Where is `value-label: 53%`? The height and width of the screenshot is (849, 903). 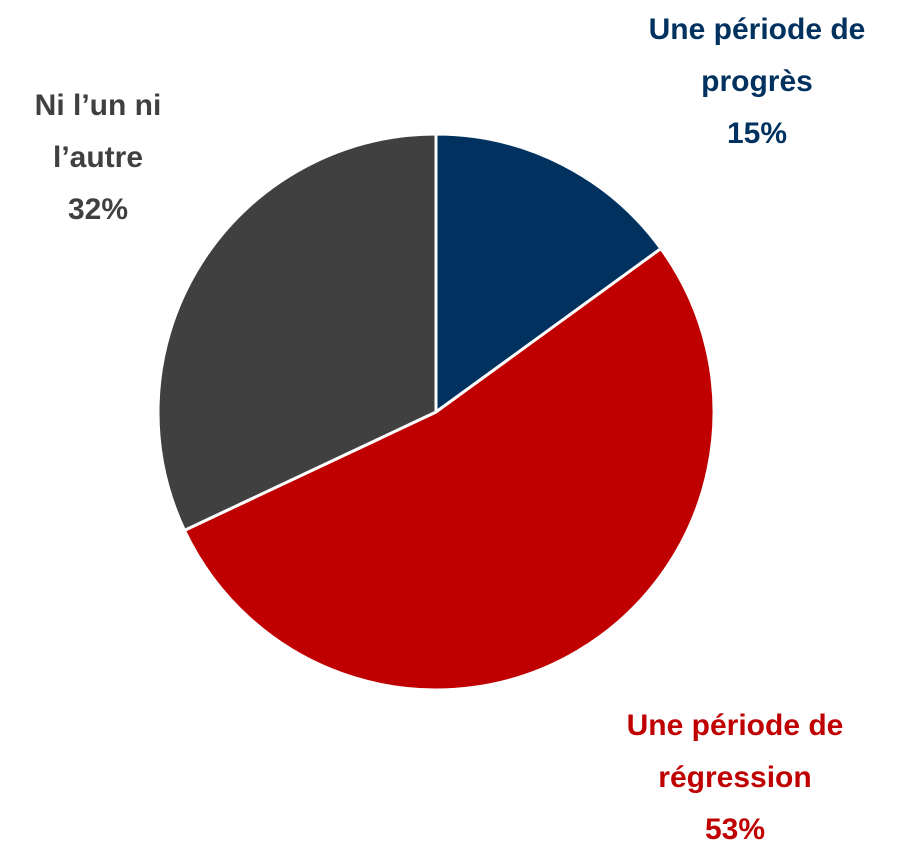 value-label: 53% is located at coordinates (735, 829).